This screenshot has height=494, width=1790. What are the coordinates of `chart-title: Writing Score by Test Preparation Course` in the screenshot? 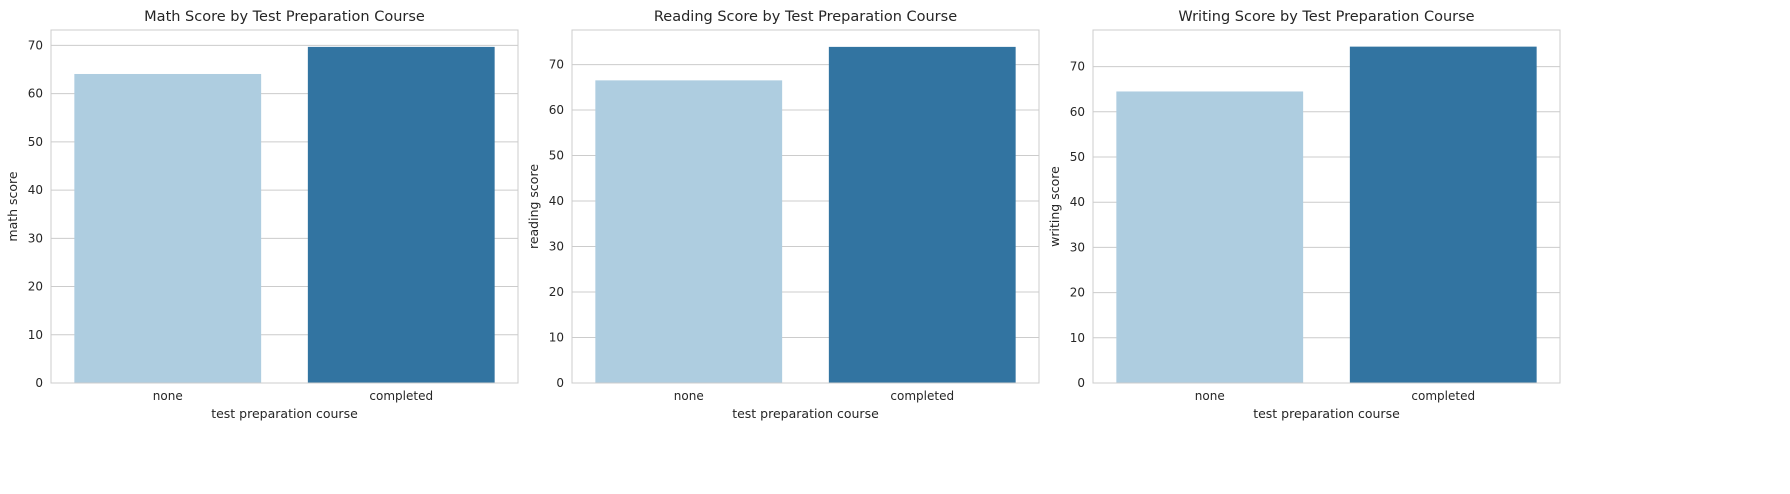 It's located at (1326, 17).